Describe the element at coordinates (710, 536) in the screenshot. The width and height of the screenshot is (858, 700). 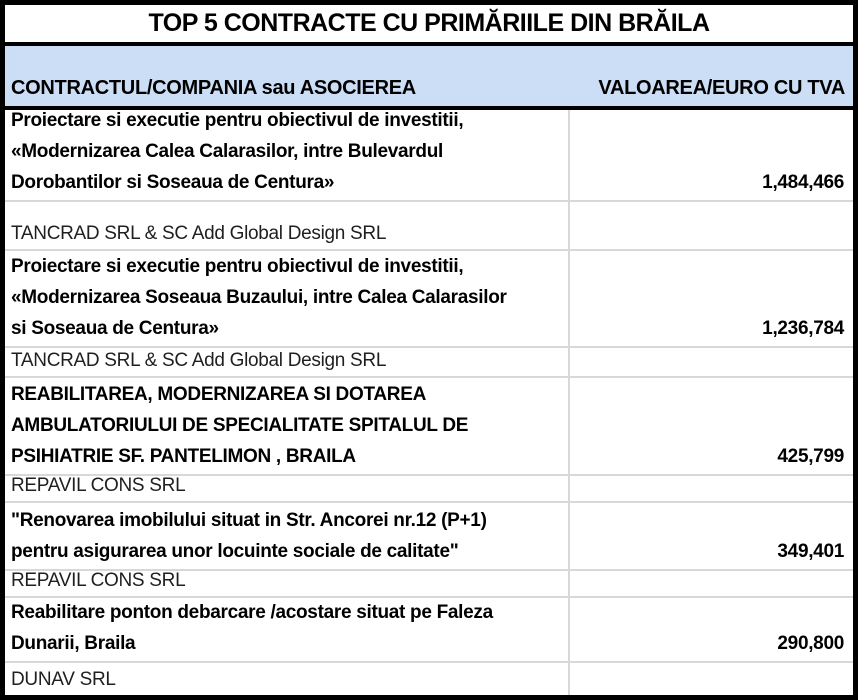
I see `contract-value: 349,401` at that location.